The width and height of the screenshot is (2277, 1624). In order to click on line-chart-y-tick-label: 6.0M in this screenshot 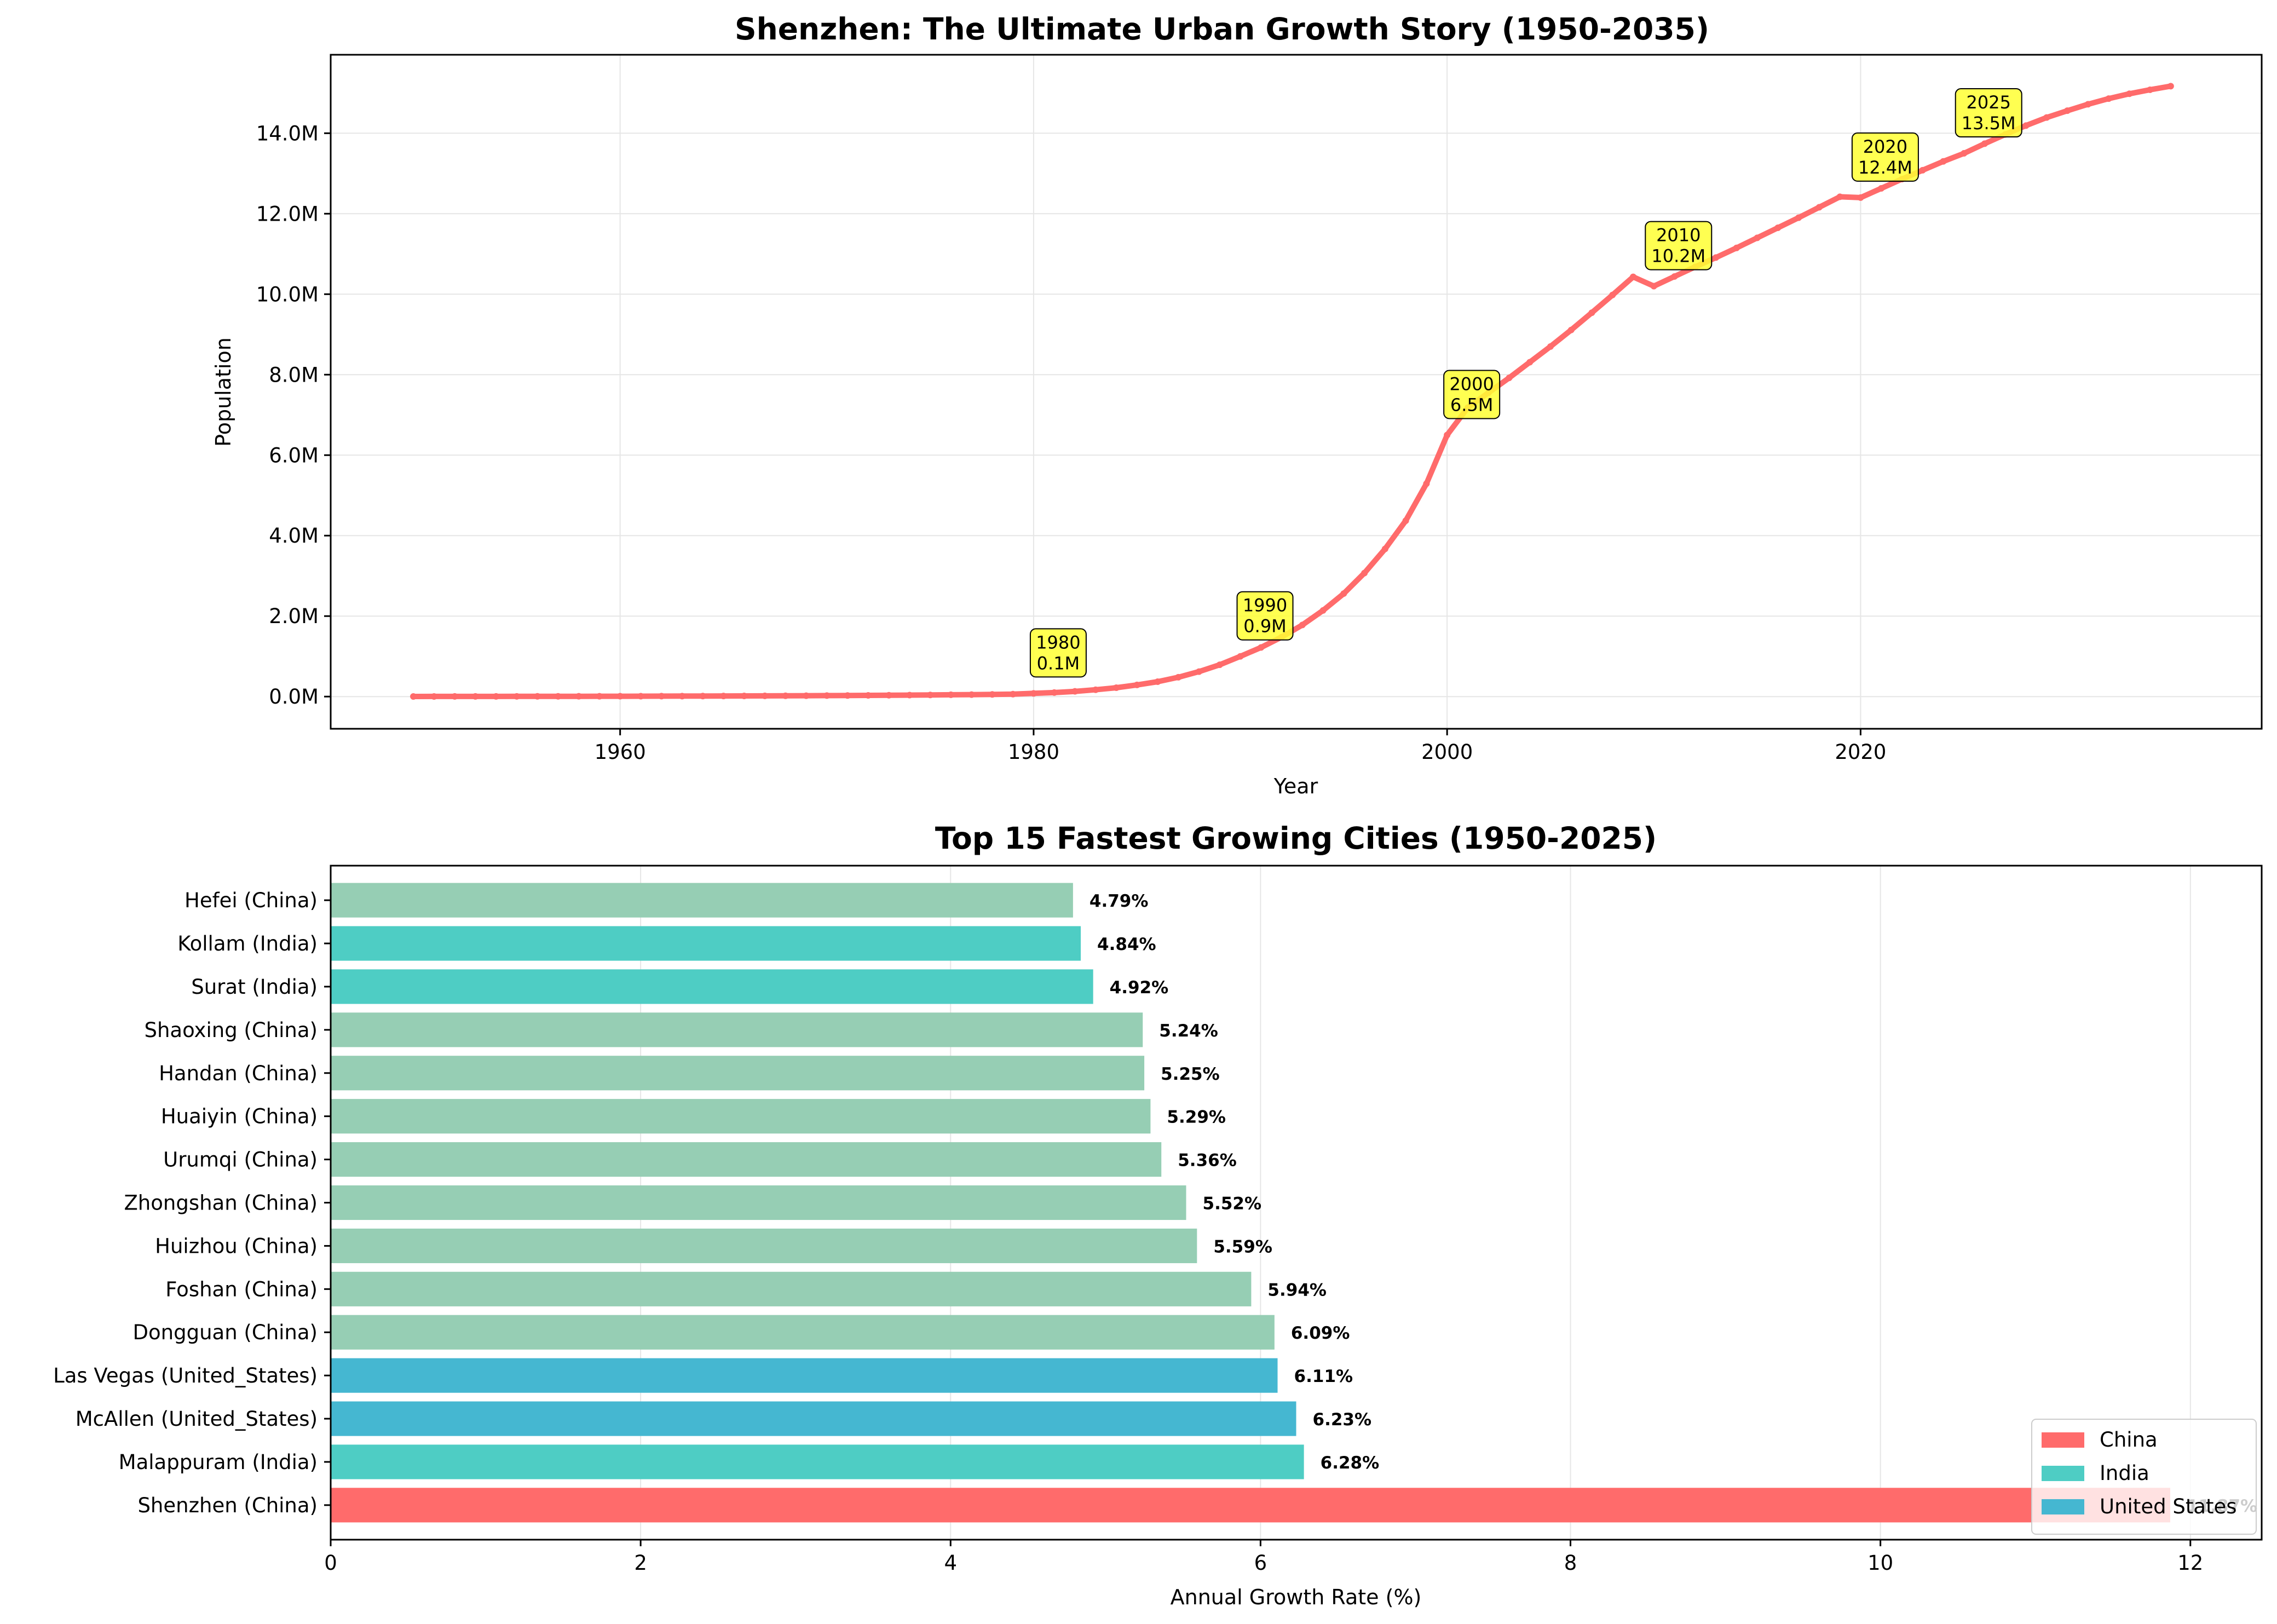, I will do `click(294, 456)`.